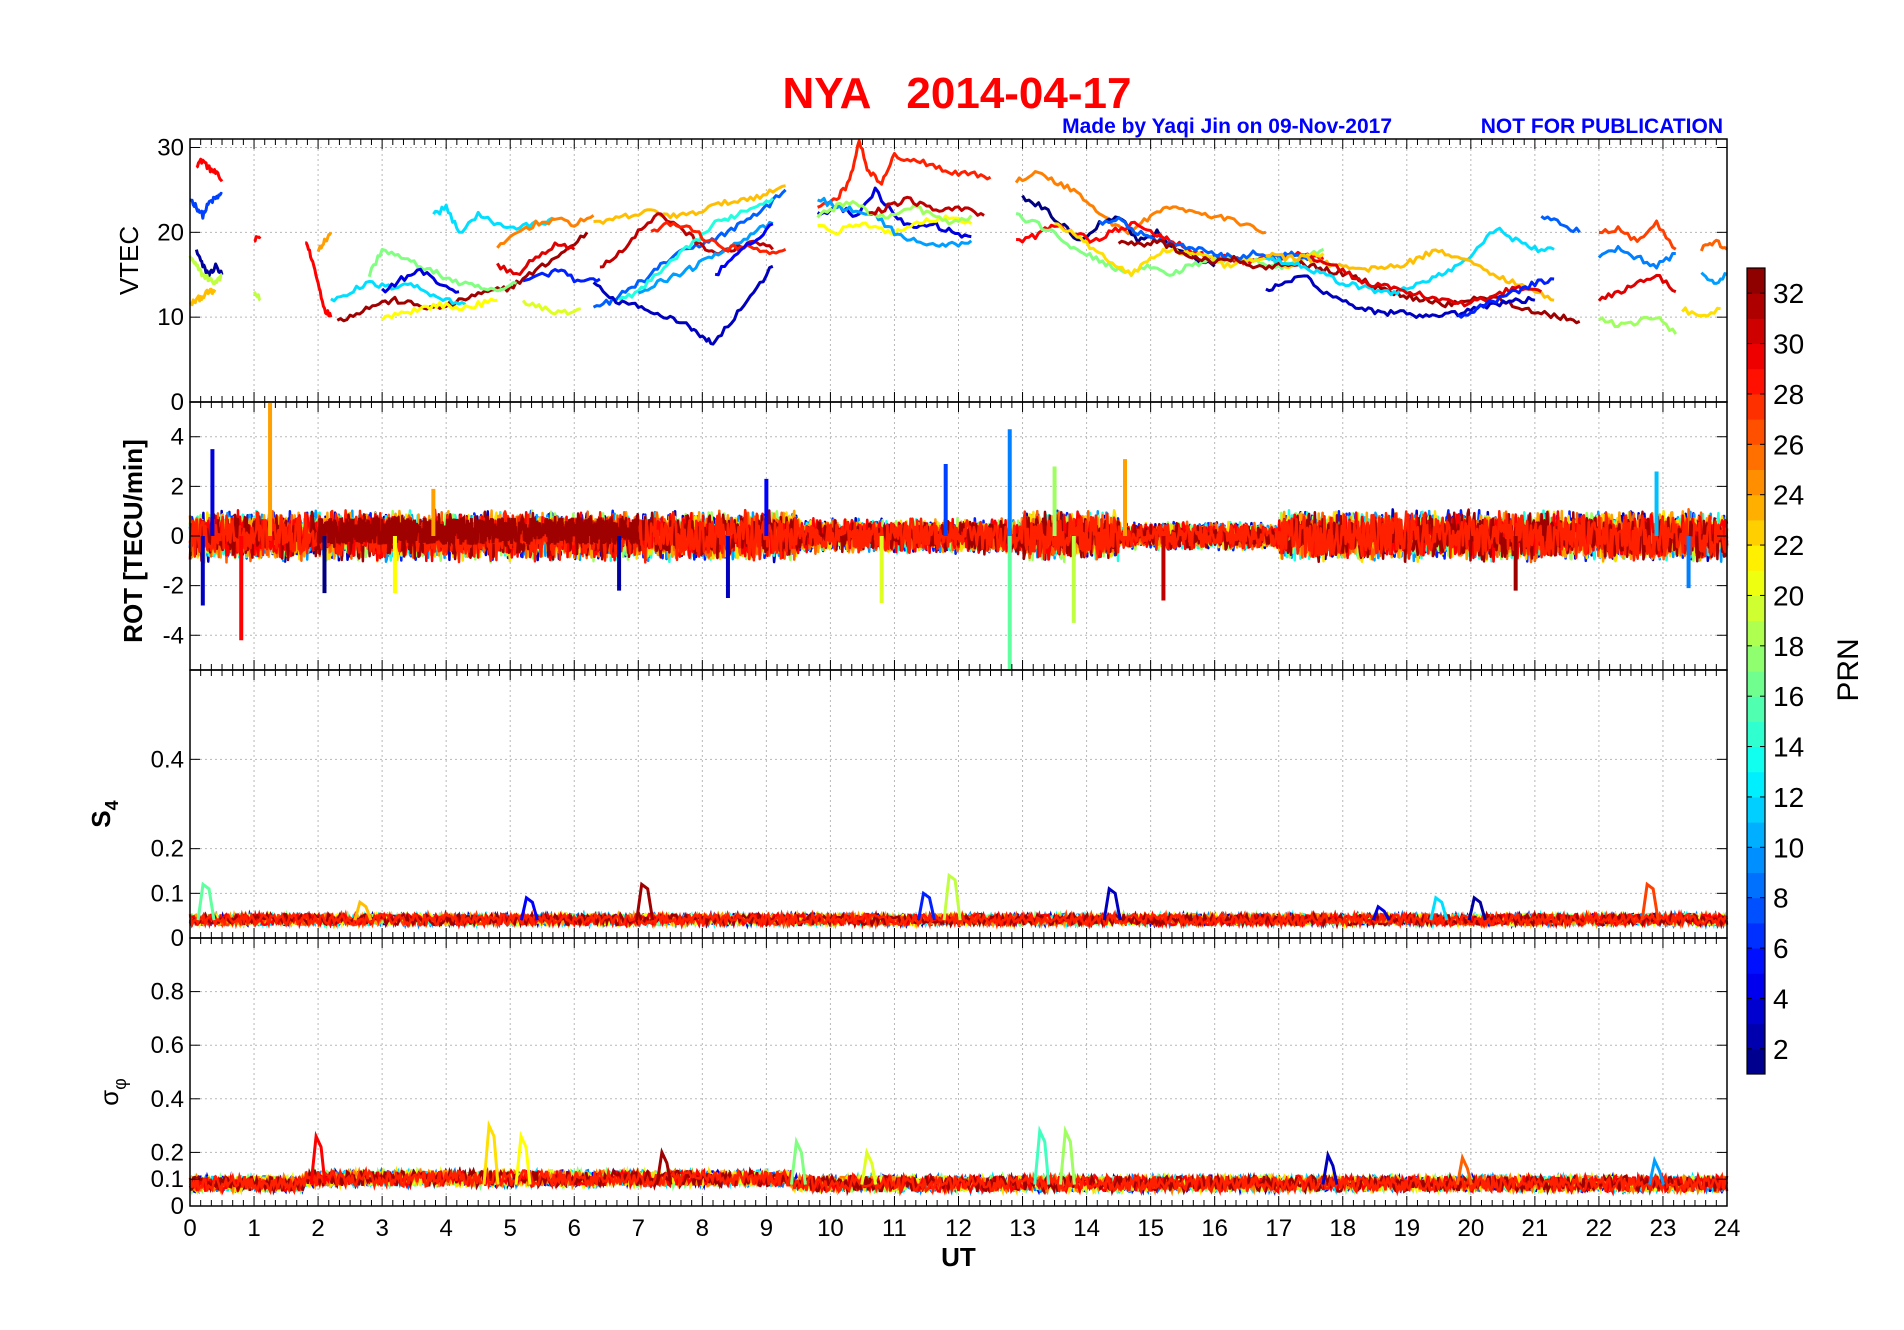  I want to click on colorbar-tick-label: 10, so click(1788, 847).